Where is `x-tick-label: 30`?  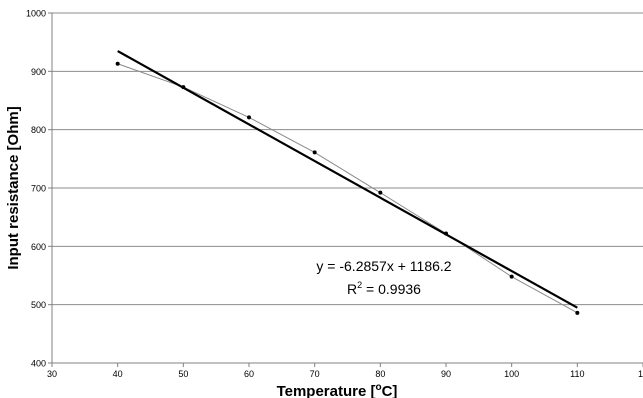
x-tick-label: 30 is located at coordinates (52, 374).